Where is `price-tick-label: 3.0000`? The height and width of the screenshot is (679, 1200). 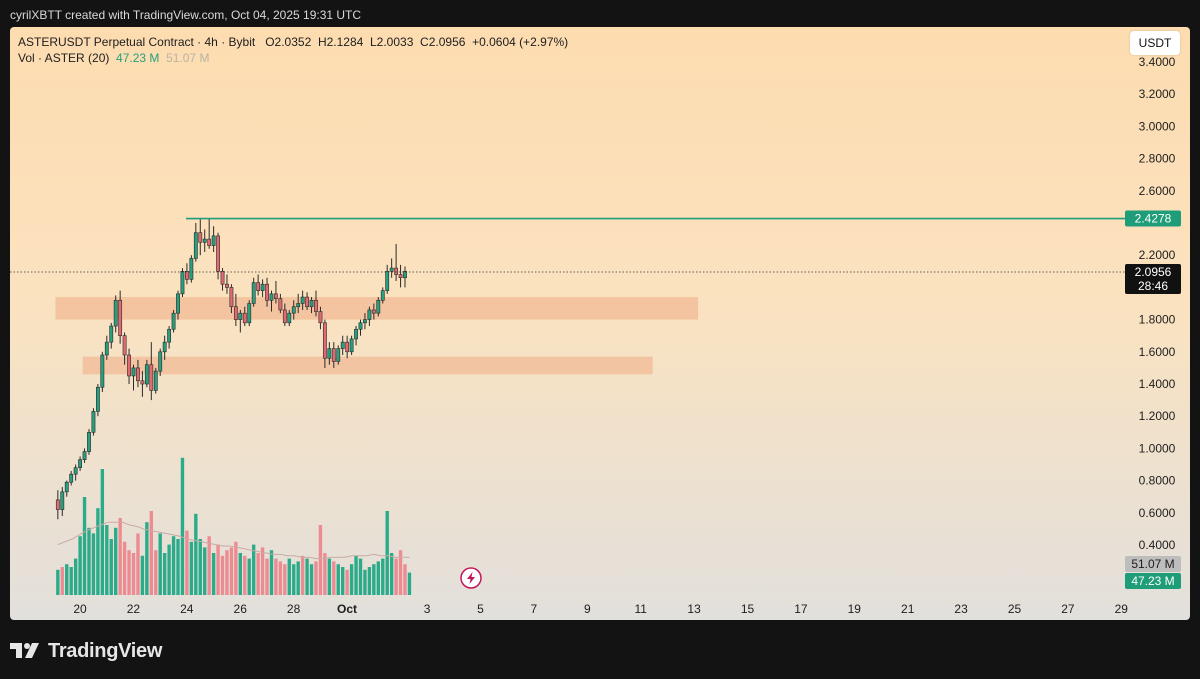
price-tick-label: 3.0000 is located at coordinates (1157, 126).